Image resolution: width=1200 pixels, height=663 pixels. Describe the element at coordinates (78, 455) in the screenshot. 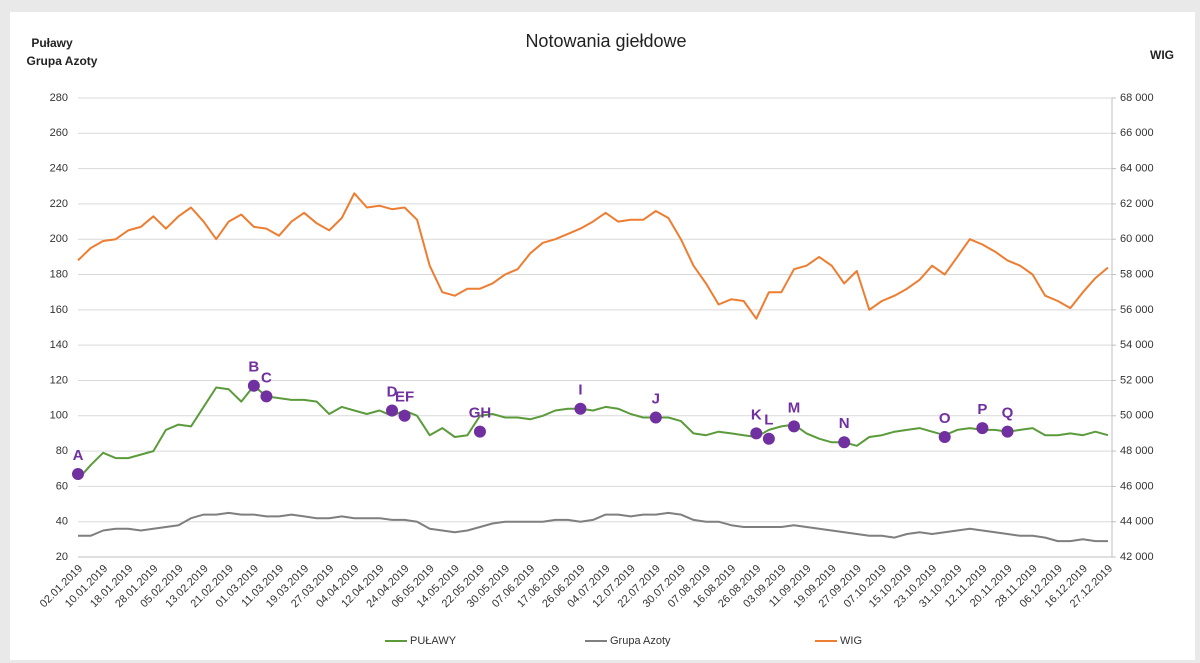

I see `annotation-label: A` at that location.